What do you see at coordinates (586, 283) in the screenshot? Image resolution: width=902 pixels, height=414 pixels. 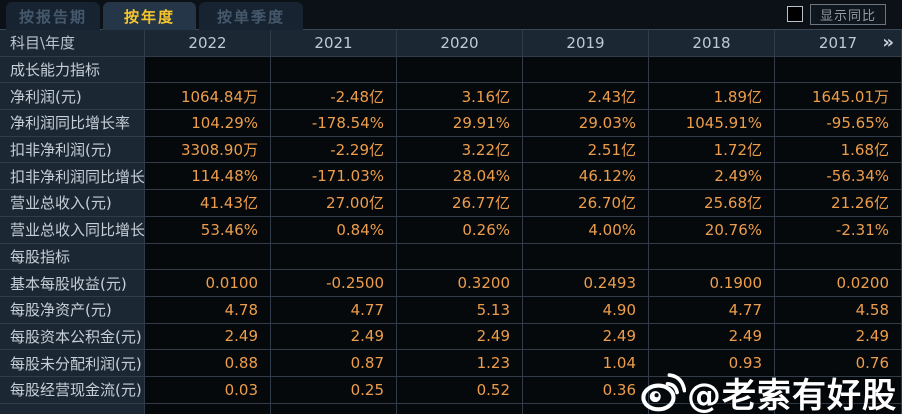 I see `value-cell: 0.2493` at bounding box center [586, 283].